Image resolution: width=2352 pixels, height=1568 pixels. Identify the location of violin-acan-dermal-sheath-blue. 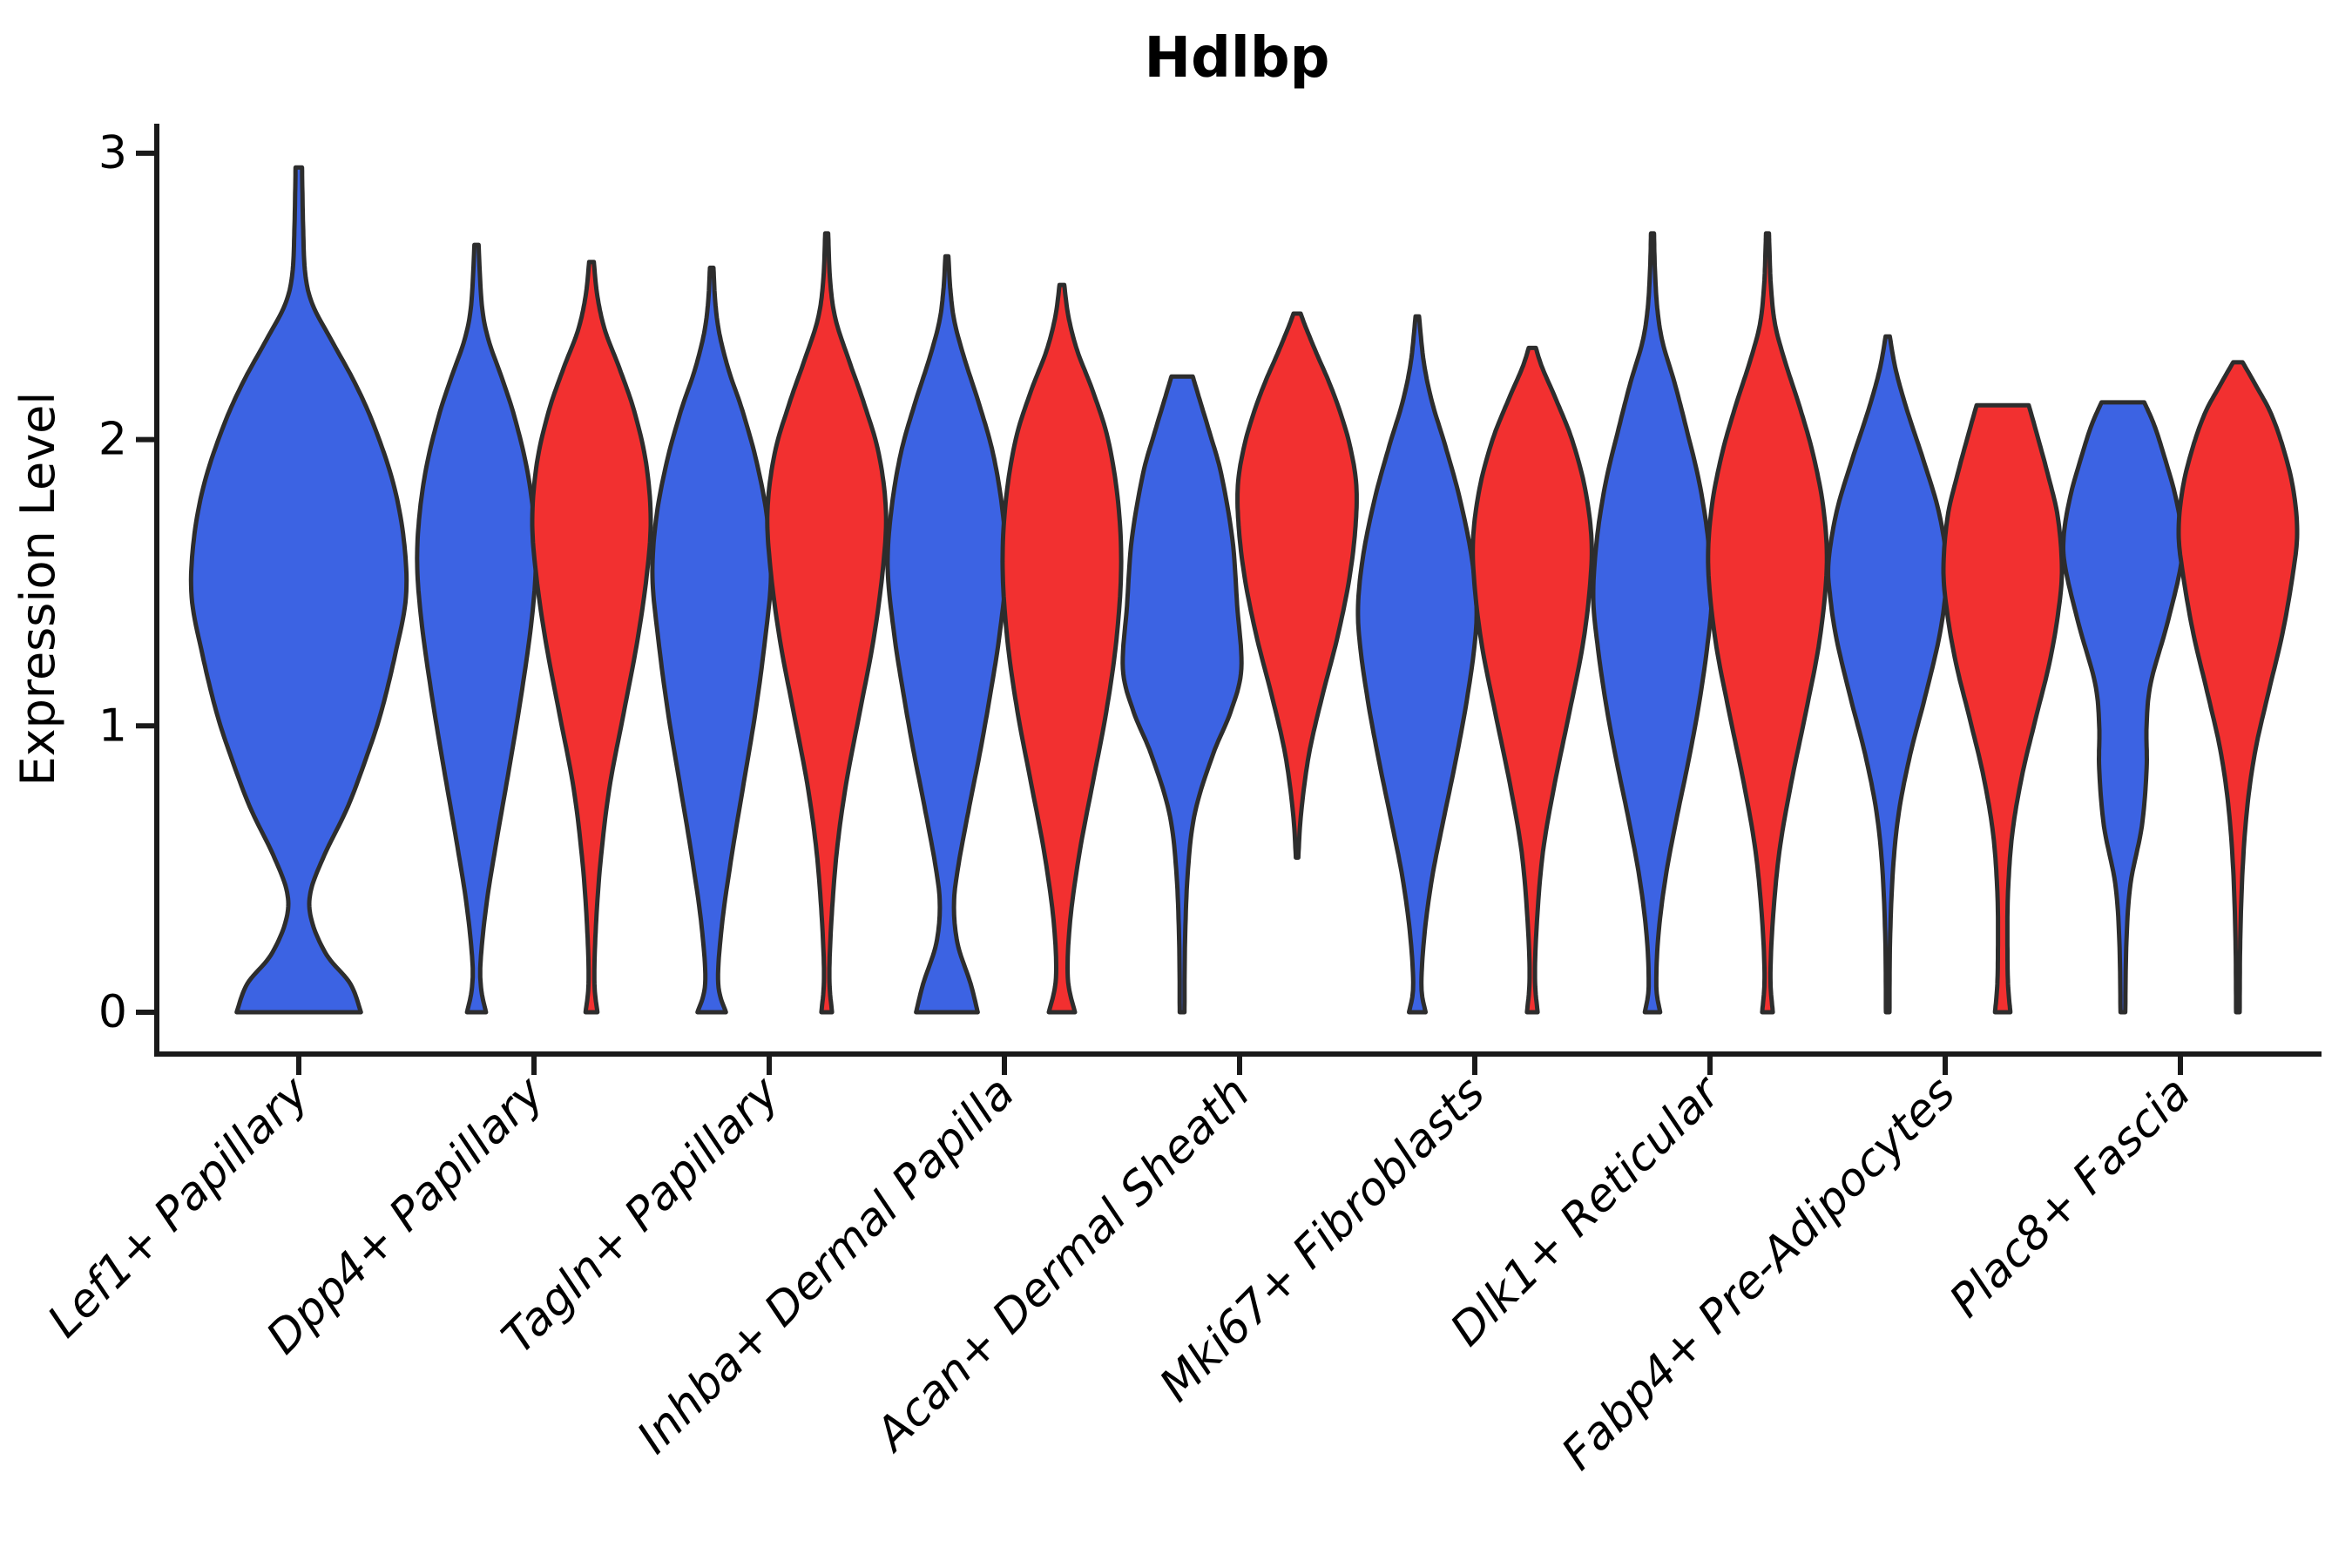
(1182, 694).